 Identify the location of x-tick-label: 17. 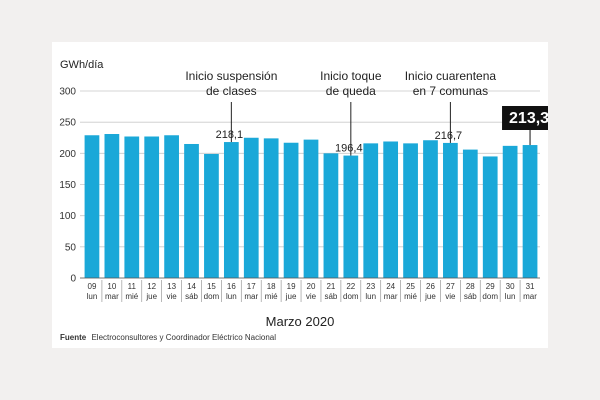
(251, 286).